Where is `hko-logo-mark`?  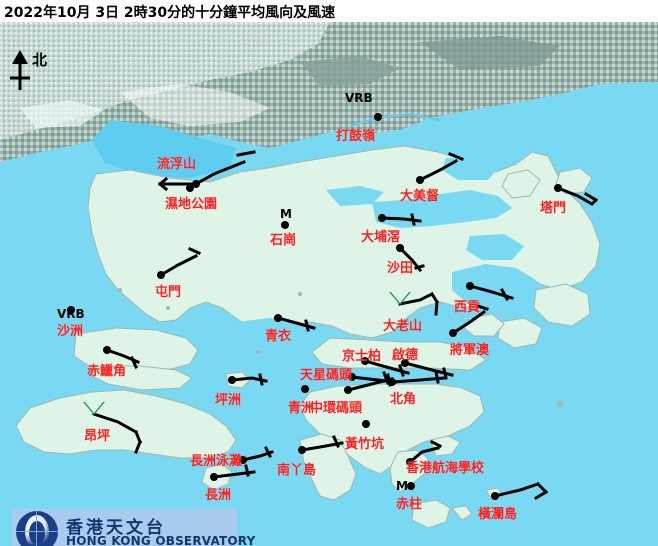
hko-logo-mark is located at coordinates (37, 528).